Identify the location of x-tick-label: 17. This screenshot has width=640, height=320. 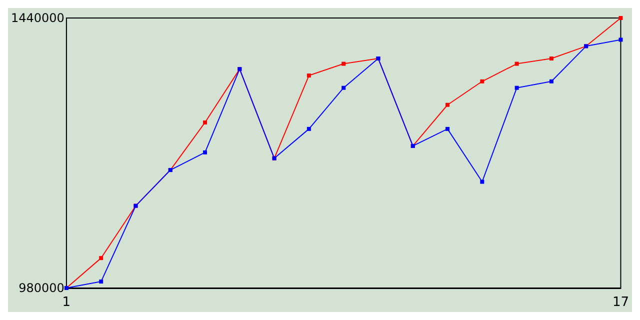
(620, 302).